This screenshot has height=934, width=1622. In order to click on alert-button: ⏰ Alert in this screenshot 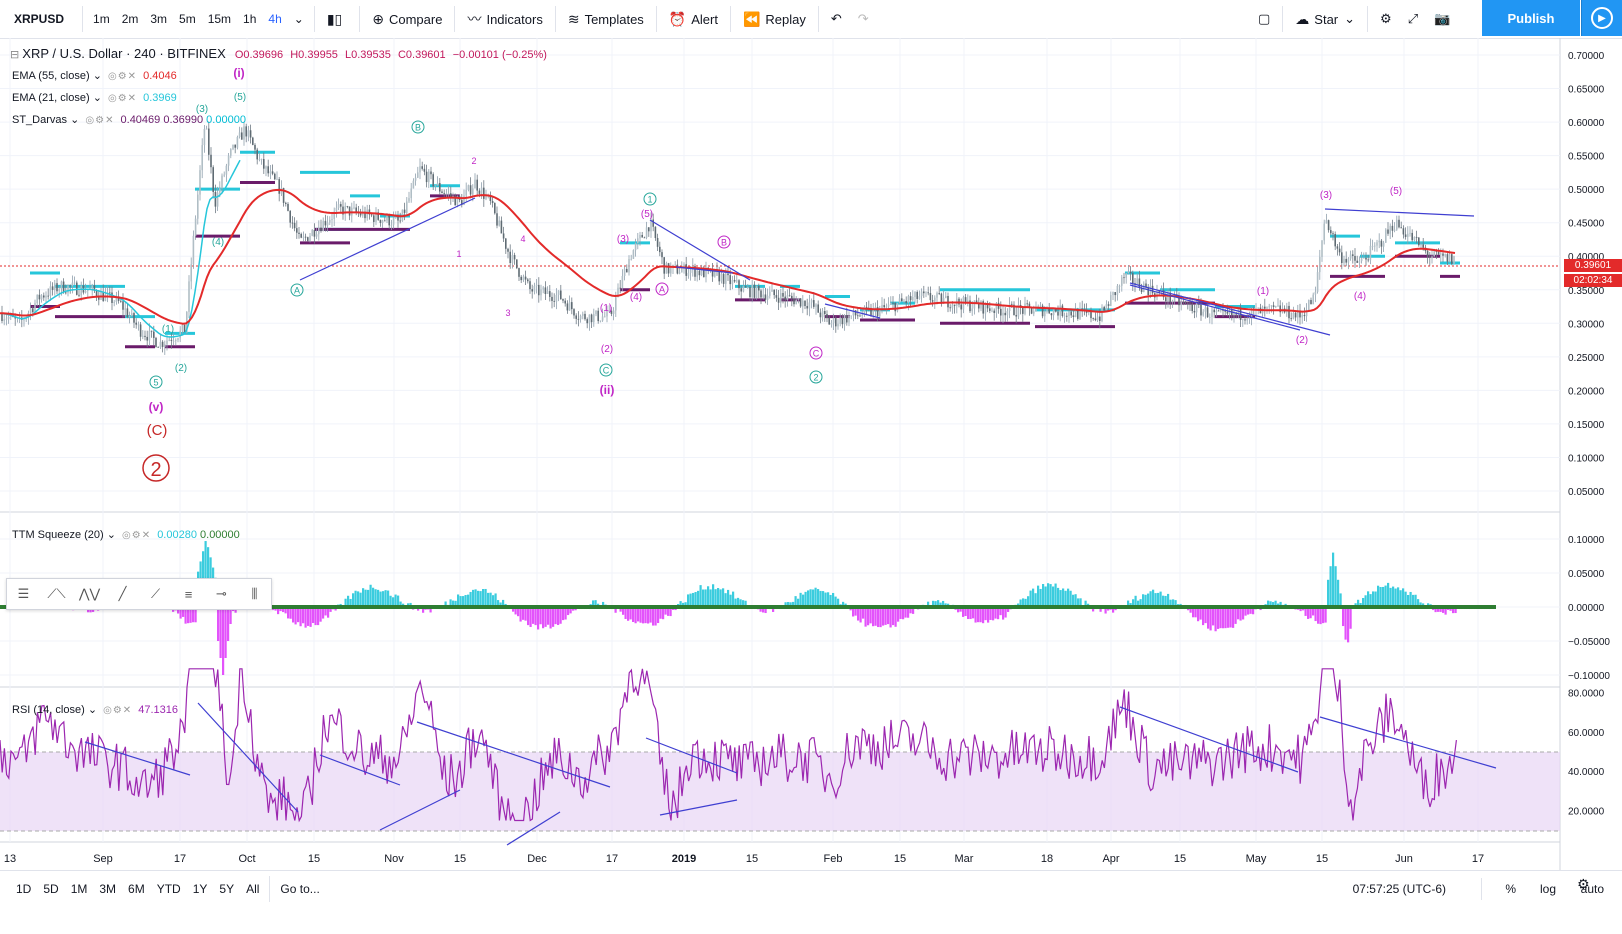, I will do `click(693, 19)`.